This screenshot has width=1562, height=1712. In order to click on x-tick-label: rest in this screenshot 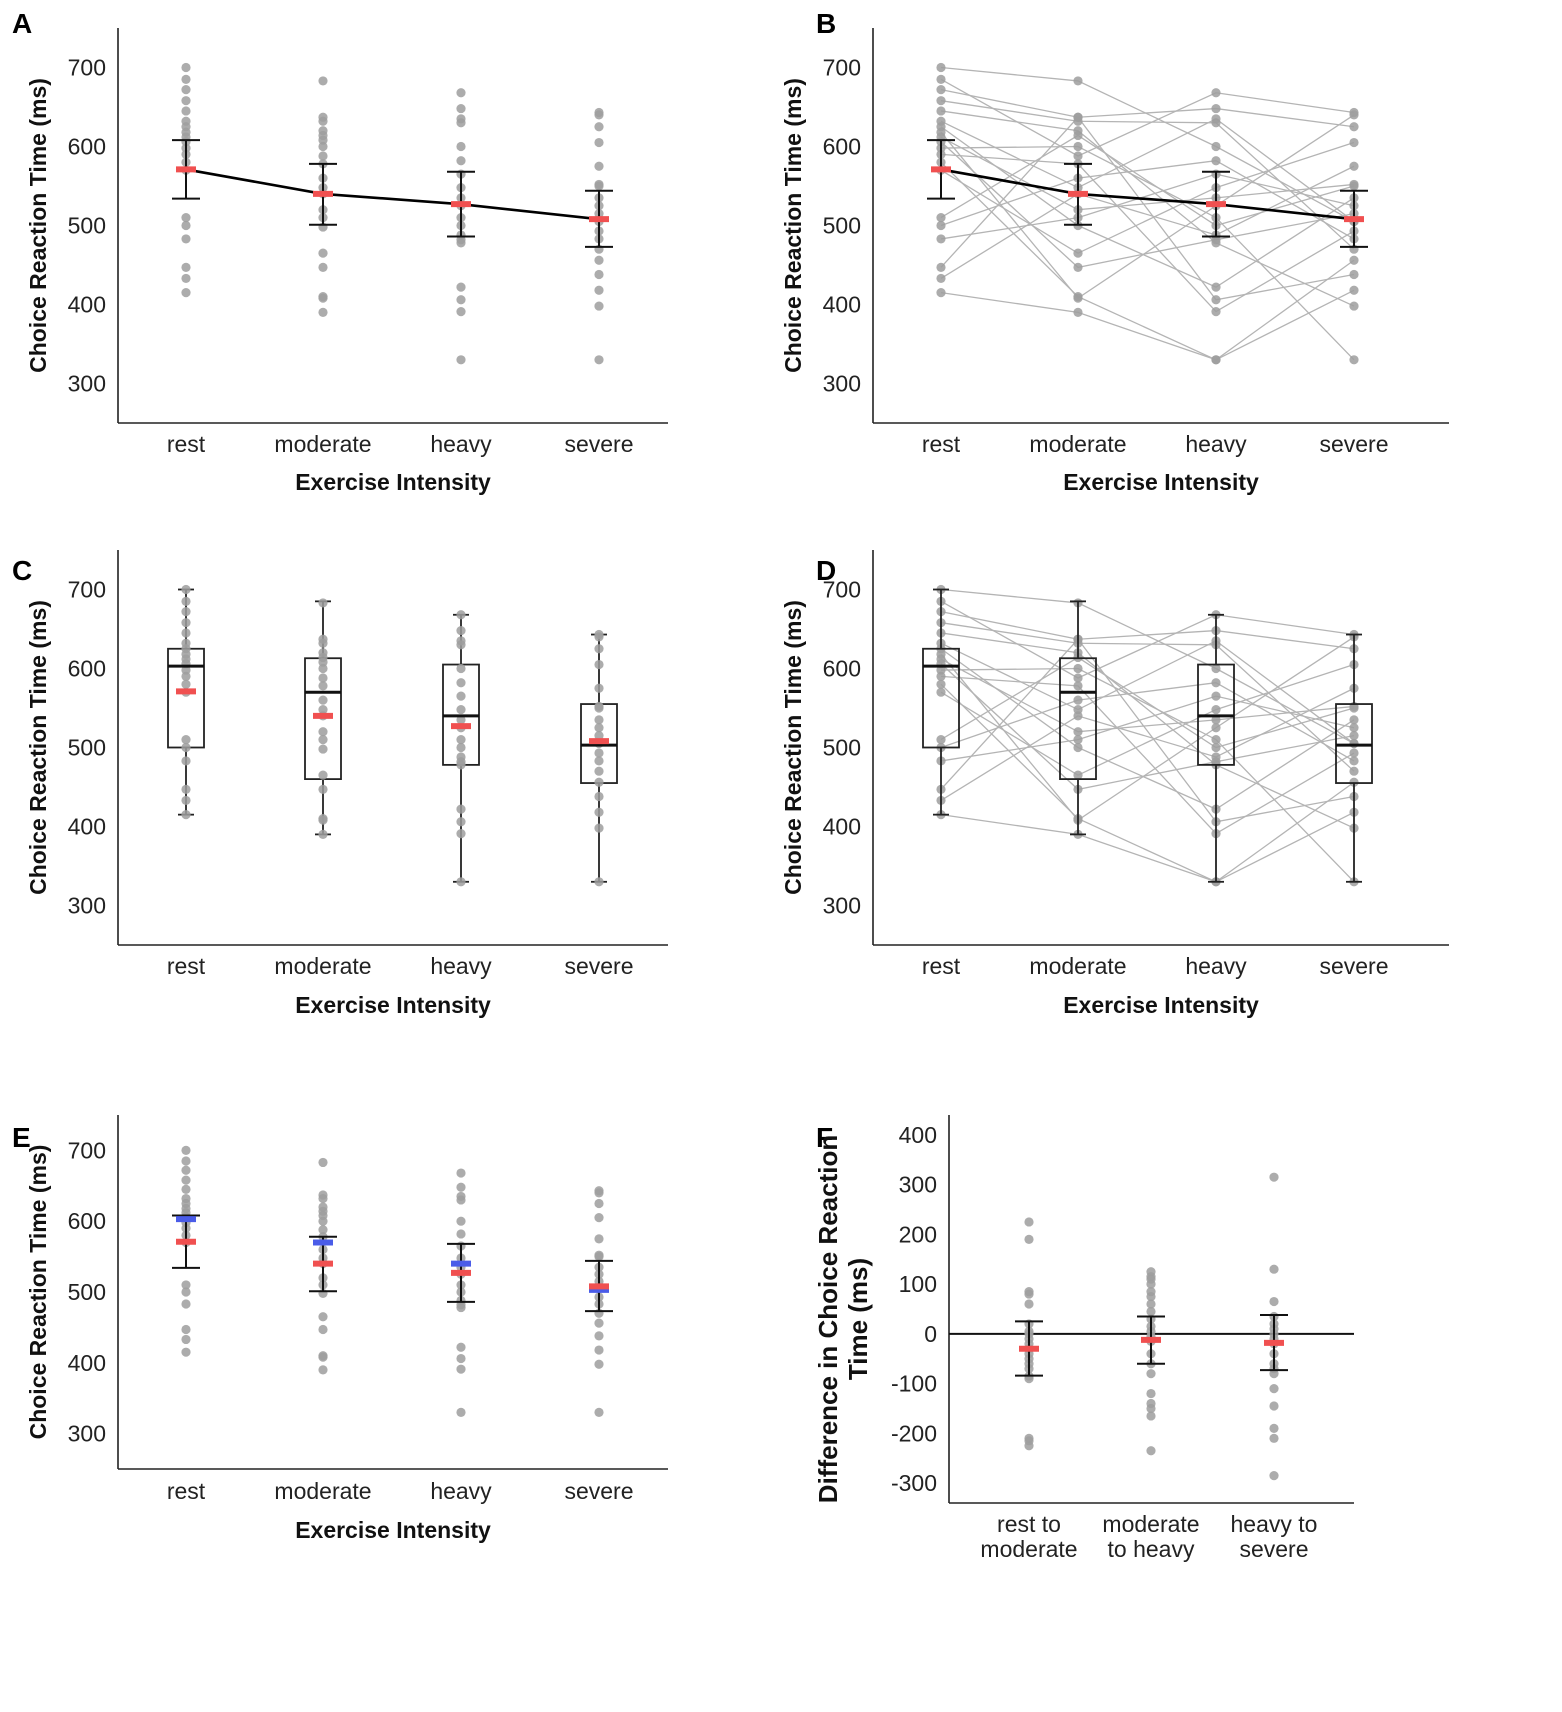, I will do `click(941, 966)`.